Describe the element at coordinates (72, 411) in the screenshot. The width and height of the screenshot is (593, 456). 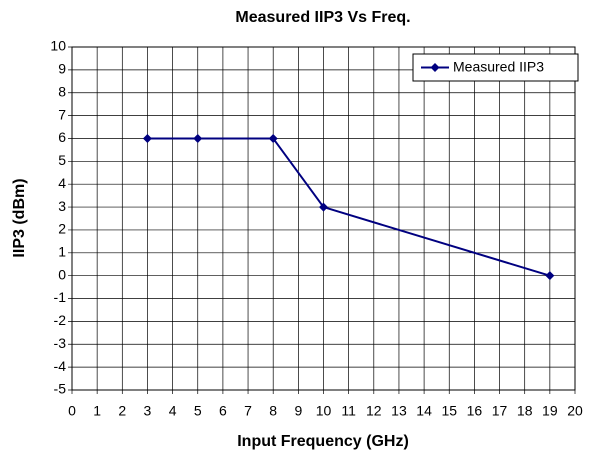
I see `x-tick-label: 0` at that location.